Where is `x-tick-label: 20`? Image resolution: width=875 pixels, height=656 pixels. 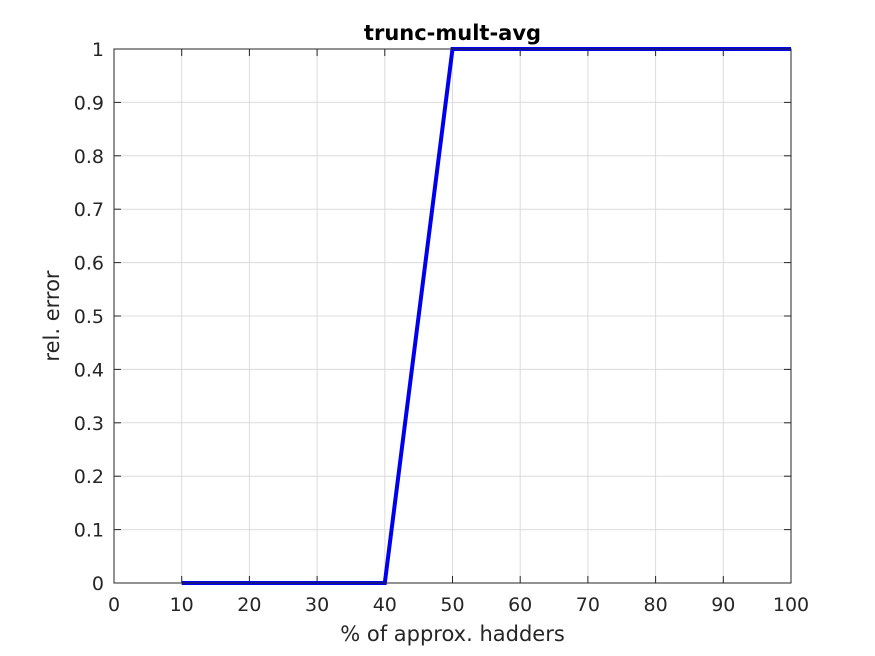 x-tick-label: 20 is located at coordinates (249, 605).